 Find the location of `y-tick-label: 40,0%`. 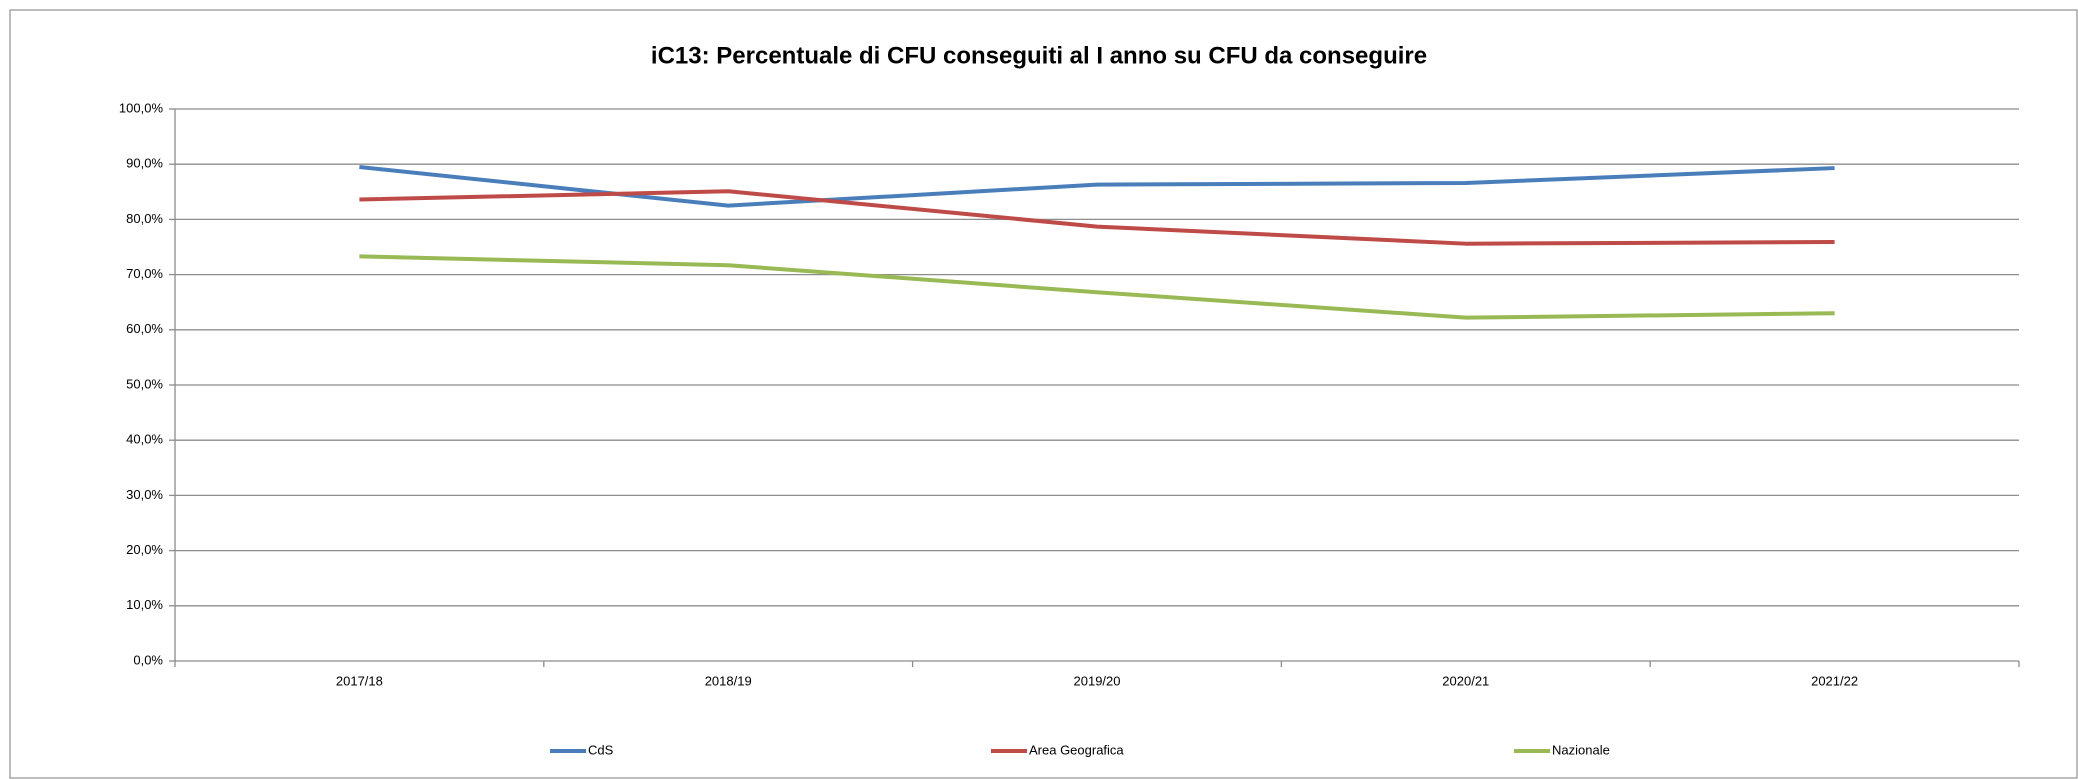

y-tick-label: 40,0% is located at coordinates (144, 439).